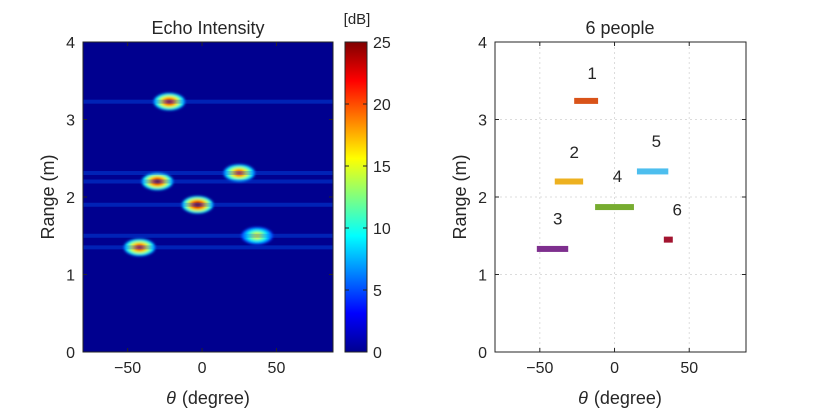 This screenshot has height=415, width=830. What do you see at coordinates (591, 73) in the screenshot?
I see `cluster-label-1: 1` at bounding box center [591, 73].